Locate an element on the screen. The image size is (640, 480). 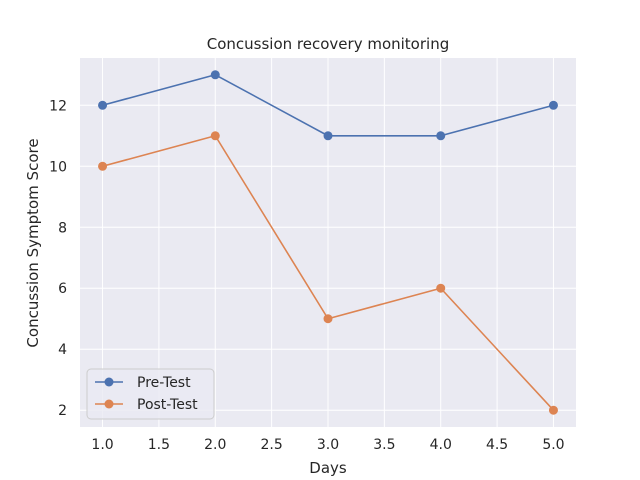
y-tick-label: 2 is located at coordinates (62, 411).